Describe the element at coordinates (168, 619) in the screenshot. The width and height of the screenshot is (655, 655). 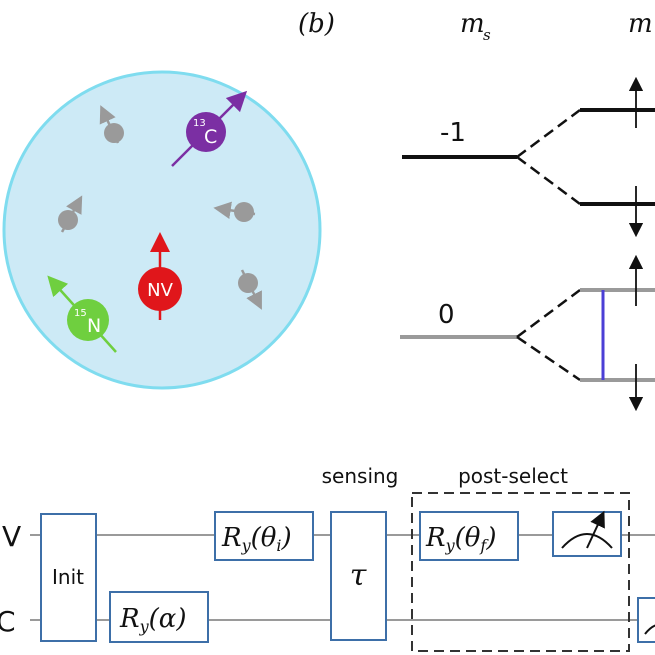
I see `ry-alpha-arg: (α)` at that location.